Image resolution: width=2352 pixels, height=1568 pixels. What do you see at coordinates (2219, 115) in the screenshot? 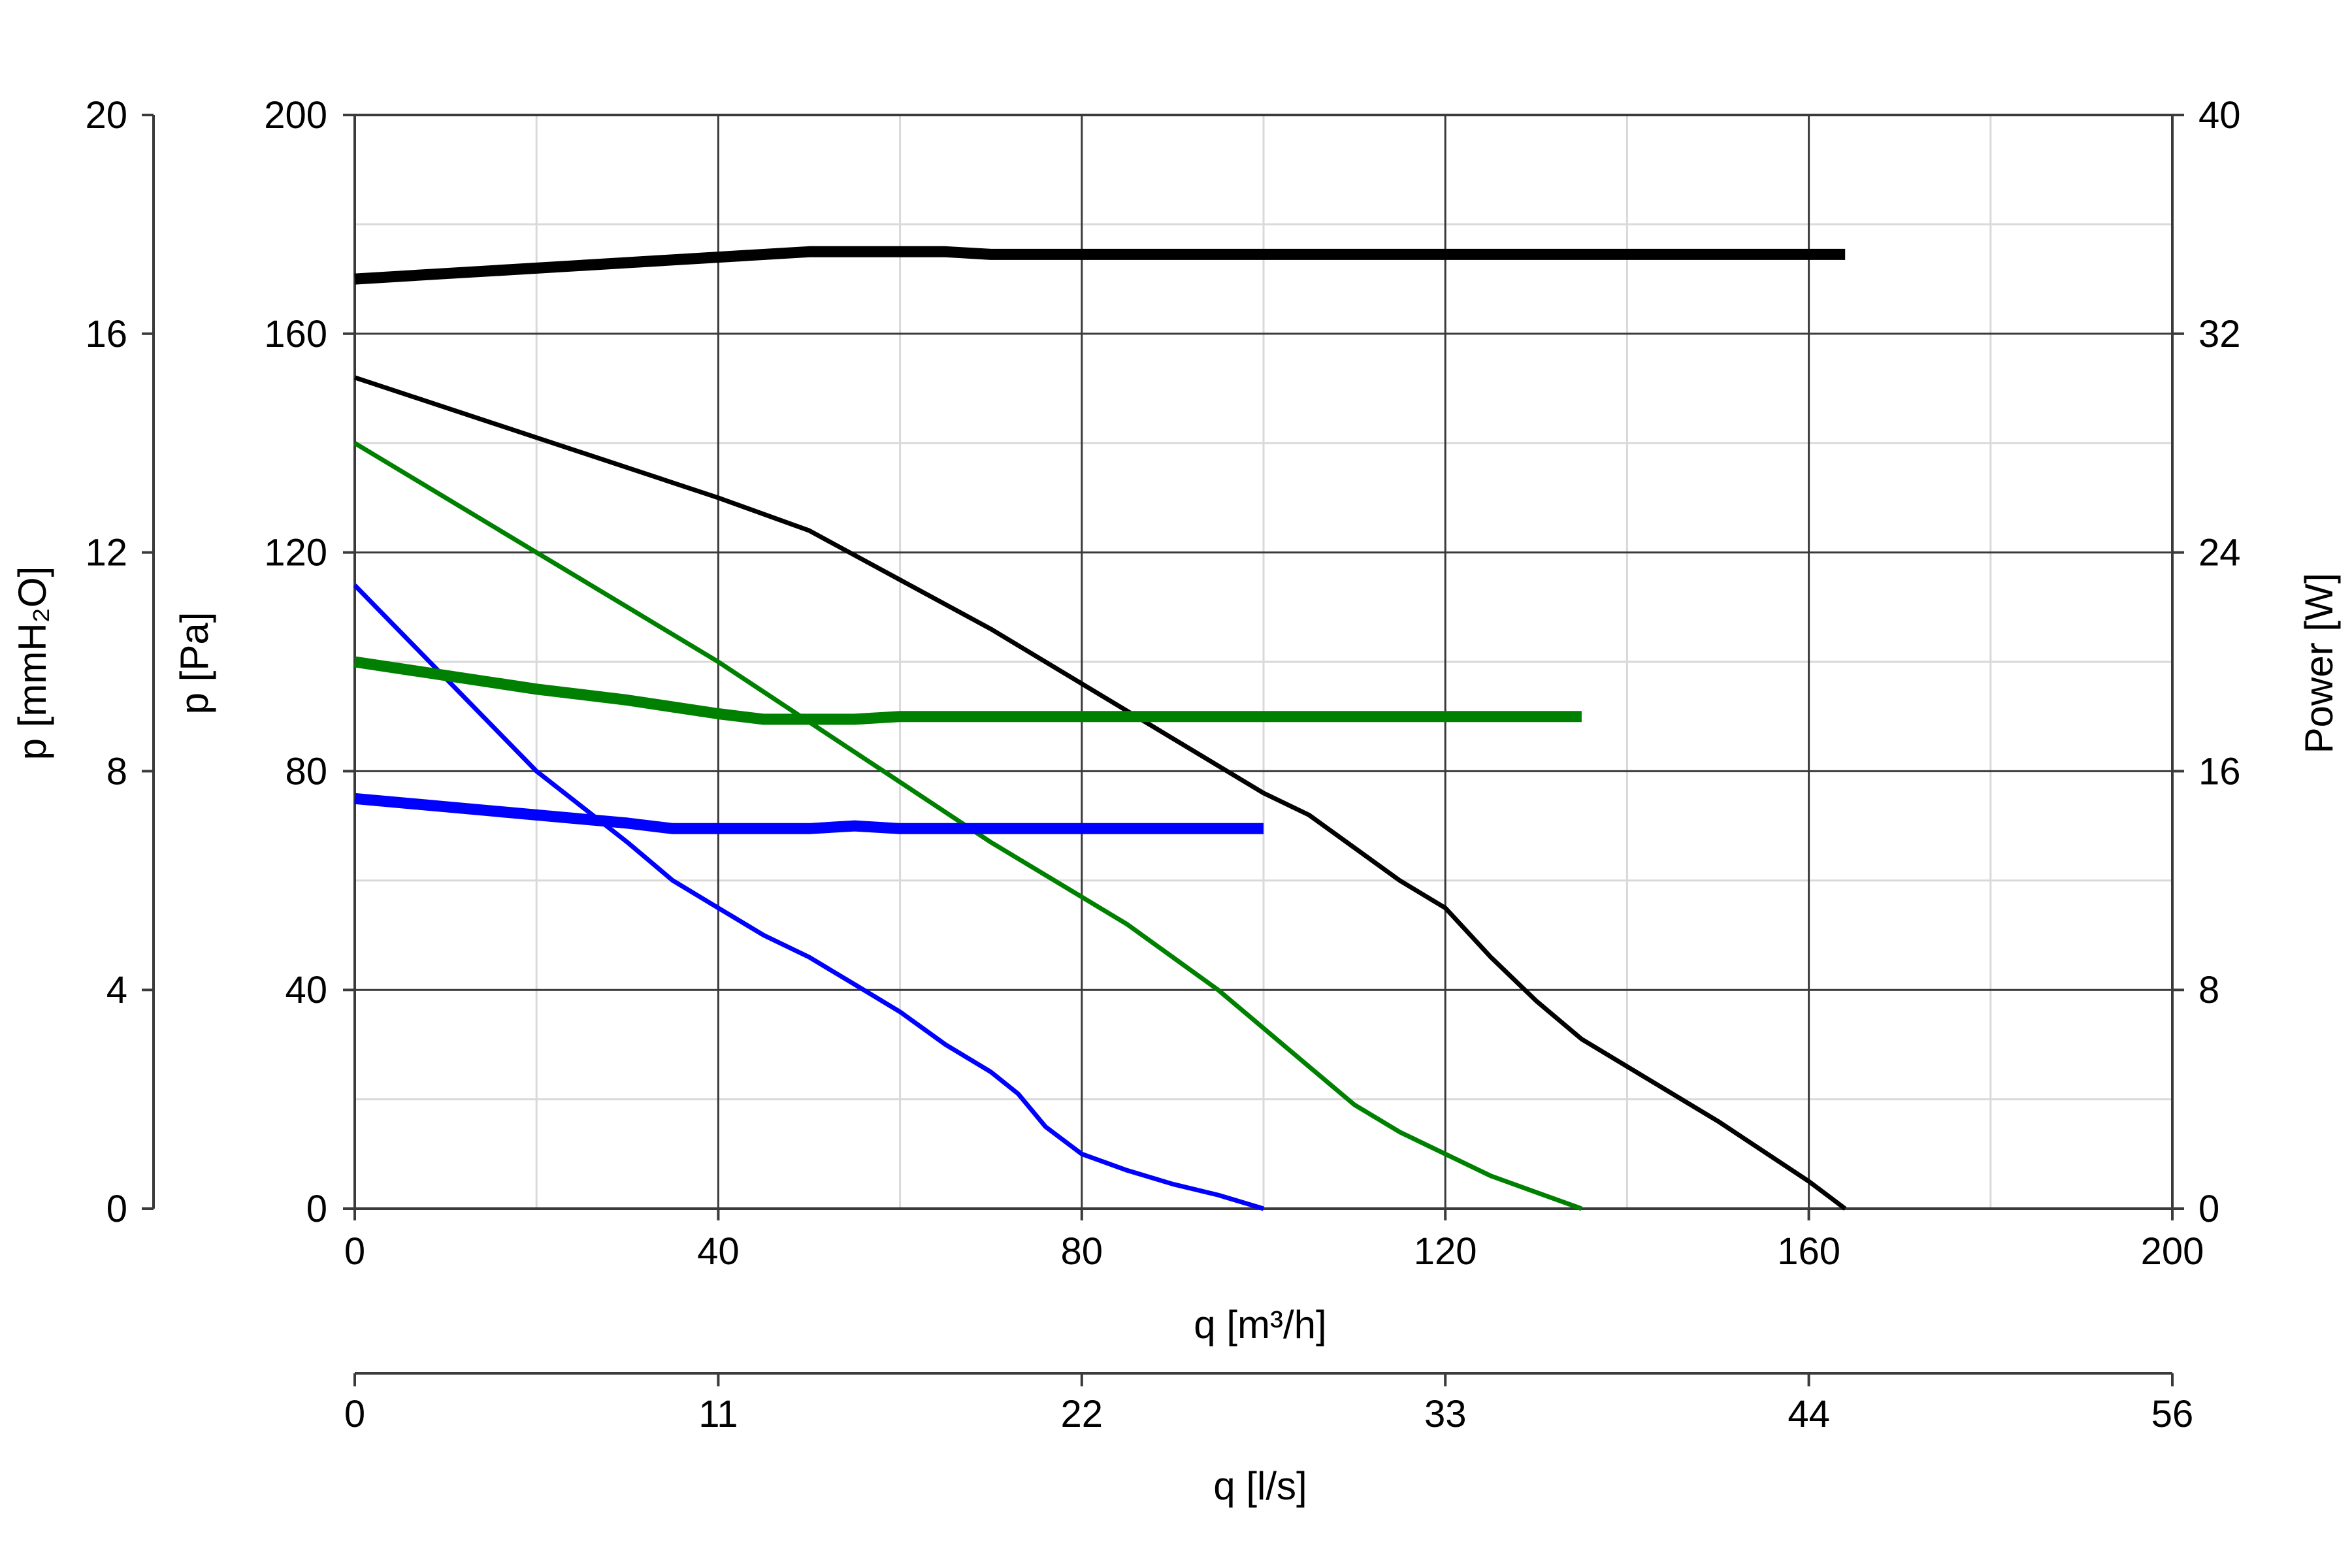
I see `y-right-tick-label: 40` at bounding box center [2219, 115].